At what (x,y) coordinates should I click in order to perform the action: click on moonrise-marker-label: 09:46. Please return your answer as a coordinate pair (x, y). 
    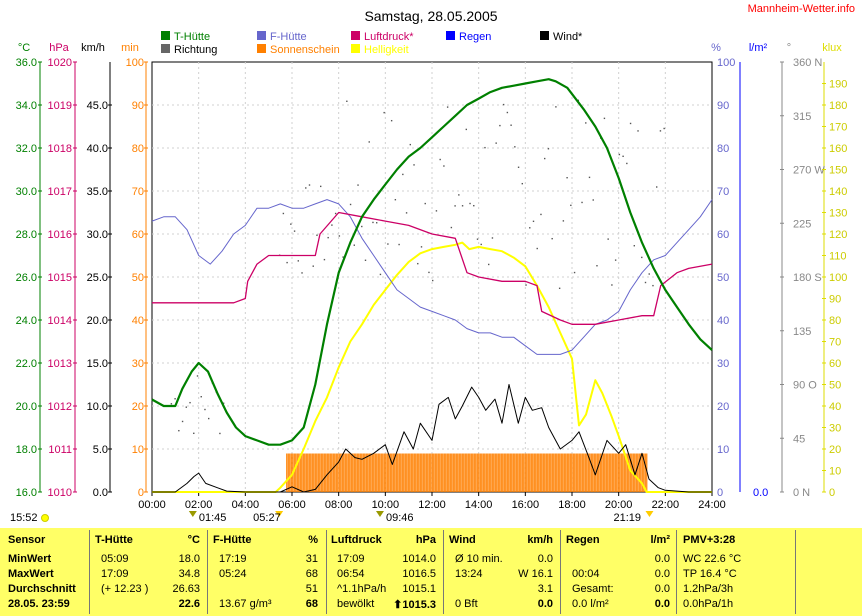
    Looking at the image, I should click on (400, 518).